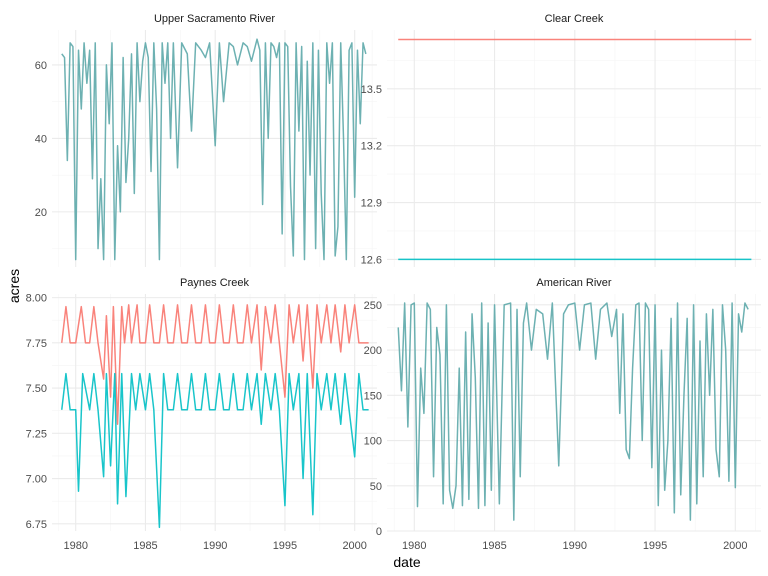 The width and height of the screenshot is (768, 576). What do you see at coordinates (373, 306) in the screenshot?
I see `y-tick-label: 250` at bounding box center [373, 306].